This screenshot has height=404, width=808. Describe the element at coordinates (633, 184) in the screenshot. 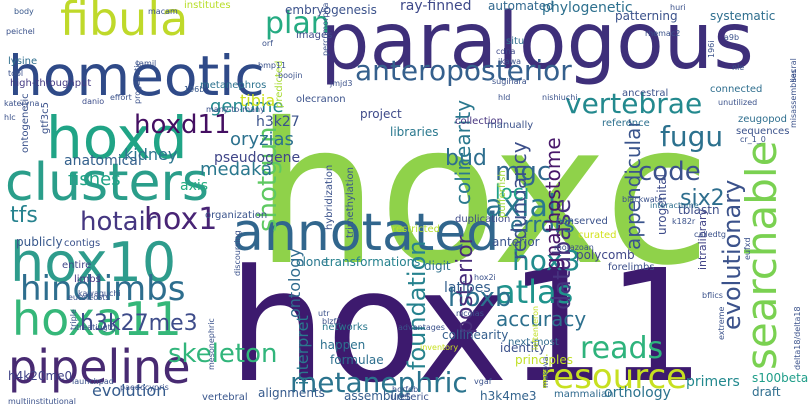

I see `word-appendicular: appendicular` at that location.